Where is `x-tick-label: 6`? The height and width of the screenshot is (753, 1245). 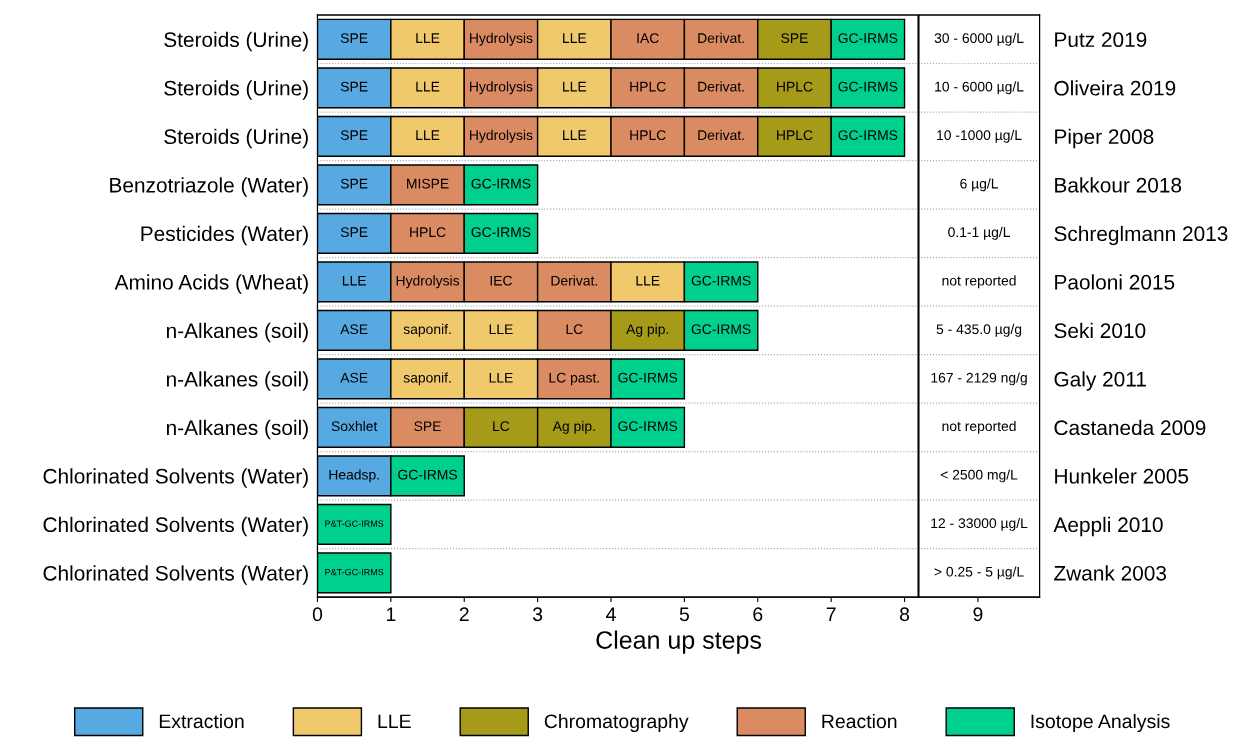
x-tick-label: 6 is located at coordinates (758, 614).